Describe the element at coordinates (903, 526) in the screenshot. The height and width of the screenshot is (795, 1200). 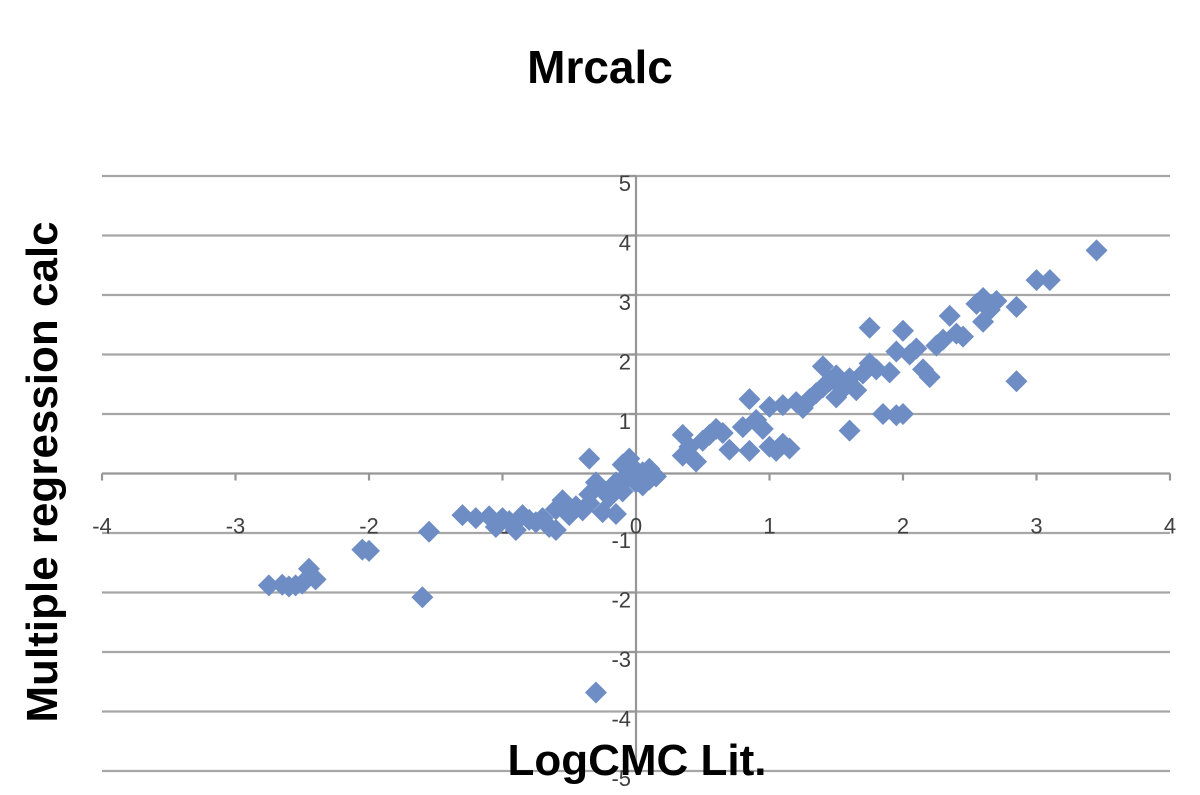
I see `x-tick-label: 2` at that location.